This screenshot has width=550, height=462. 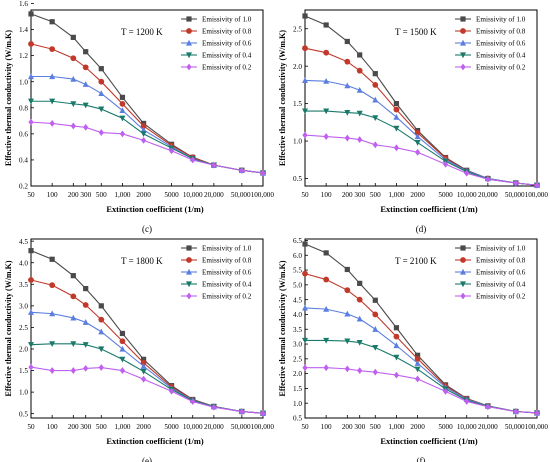 What do you see at coordinates (421, 229) in the screenshot?
I see `panel-label: (d)` at bounding box center [421, 229].